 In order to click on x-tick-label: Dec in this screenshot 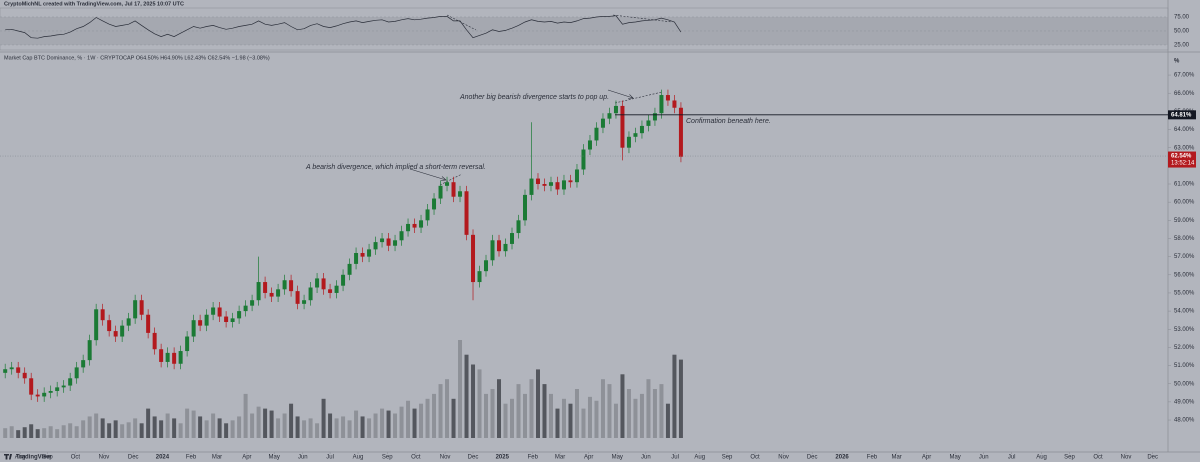, I will do `click(1152, 458)`.